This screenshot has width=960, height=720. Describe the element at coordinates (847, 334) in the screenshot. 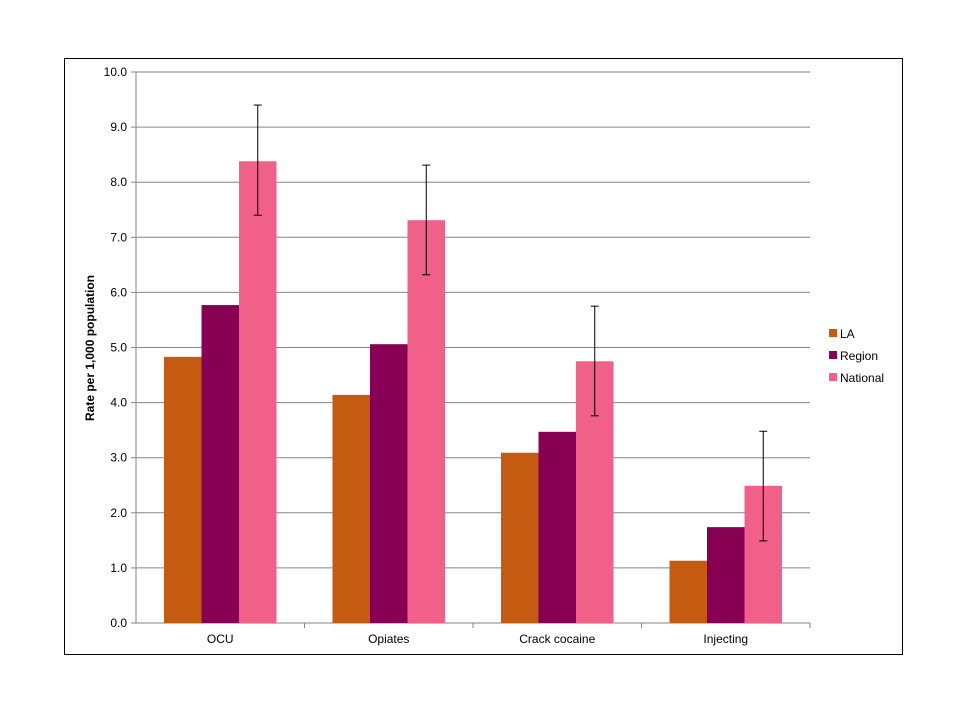

I see `legend-label-la: LA` at that location.